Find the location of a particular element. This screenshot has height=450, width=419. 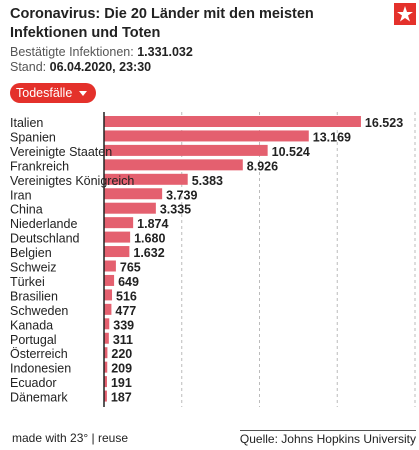

value-label: 477 is located at coordinates (125, 311).